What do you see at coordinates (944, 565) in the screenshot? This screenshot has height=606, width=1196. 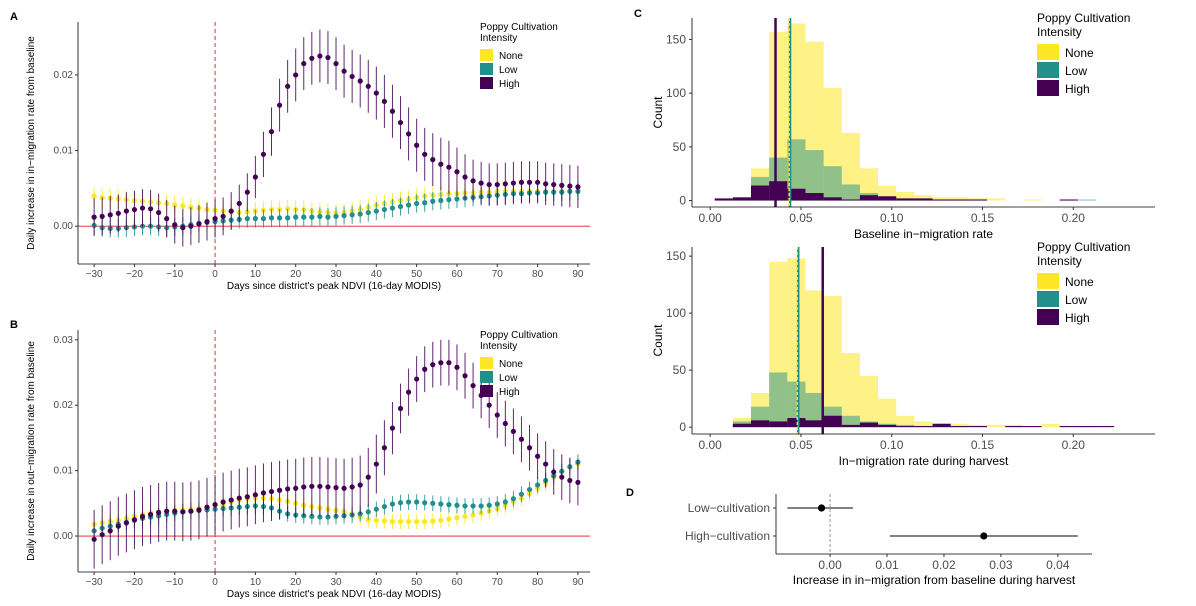 I see `x-tick-label: 0.02` at bounding box center [944, 565].